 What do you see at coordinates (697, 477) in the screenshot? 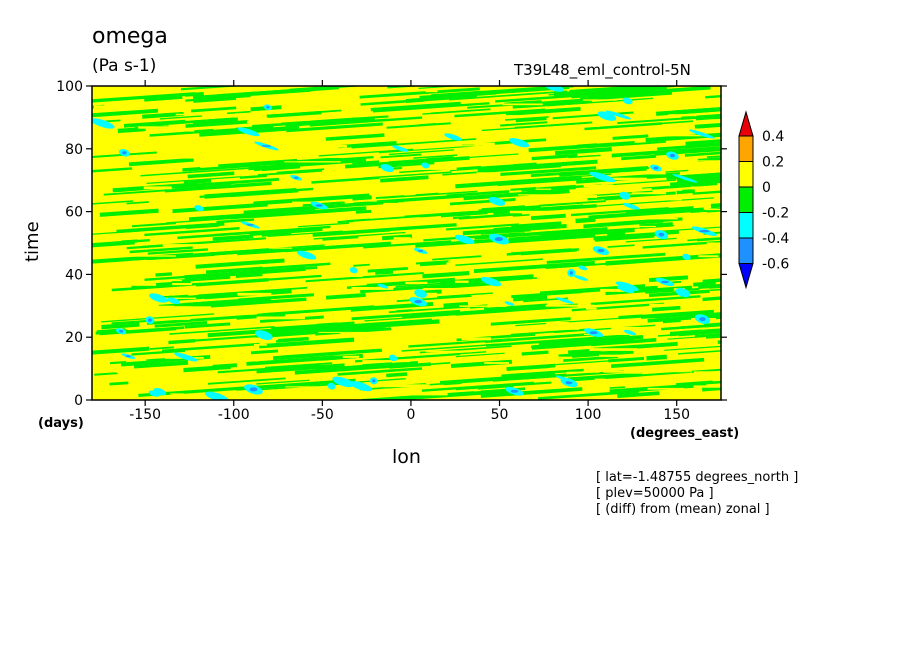
I see `note-latitude: [ lat=-1.48755 degrees_north ]` at bounding box center [697, 477].